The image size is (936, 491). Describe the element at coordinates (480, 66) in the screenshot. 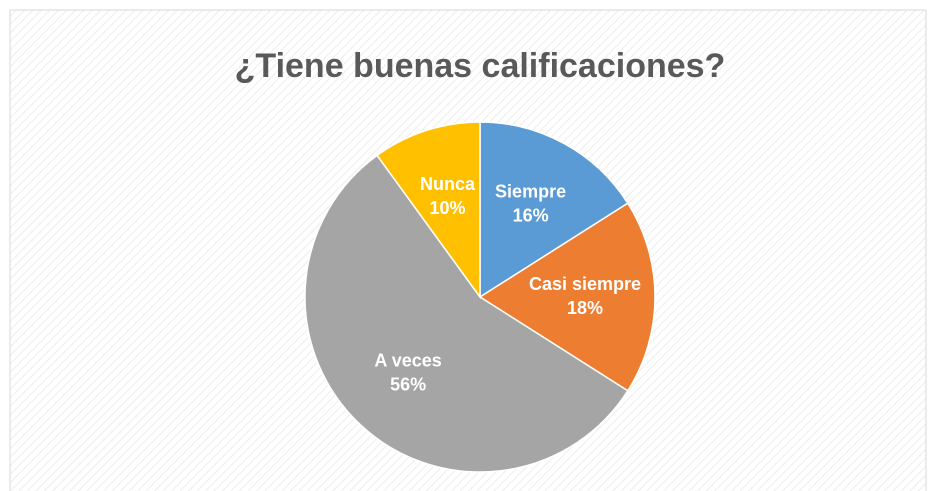

I see `chart-title: ¿Tiene buenas calificaciones?` at that location.